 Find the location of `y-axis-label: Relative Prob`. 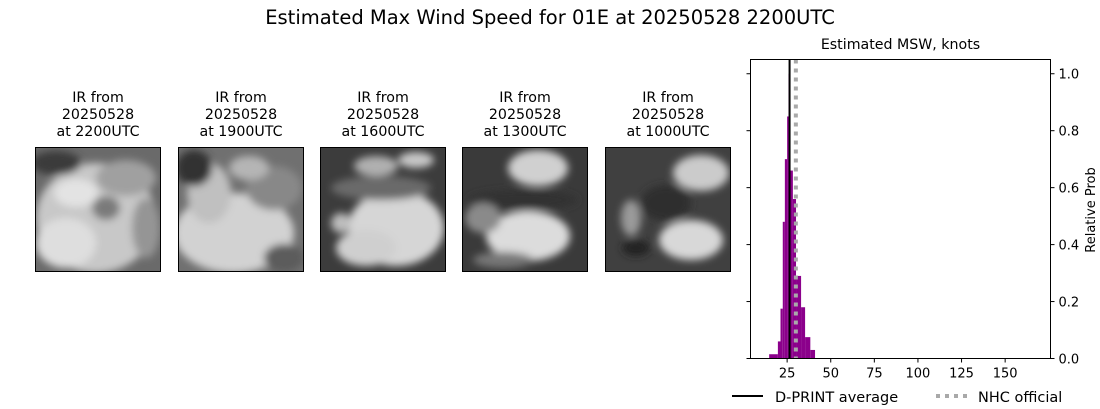

y-axis-label: Relative Prob is located at coordinates (1091, 209).